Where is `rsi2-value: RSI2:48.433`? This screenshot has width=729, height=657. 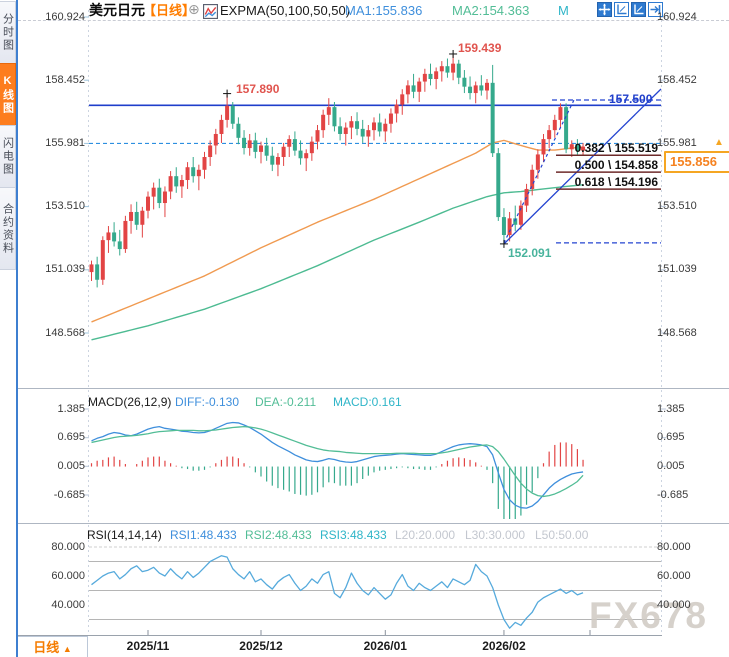 rsi2-value: RSI2:48.433 is located at coordinates (278, 535).